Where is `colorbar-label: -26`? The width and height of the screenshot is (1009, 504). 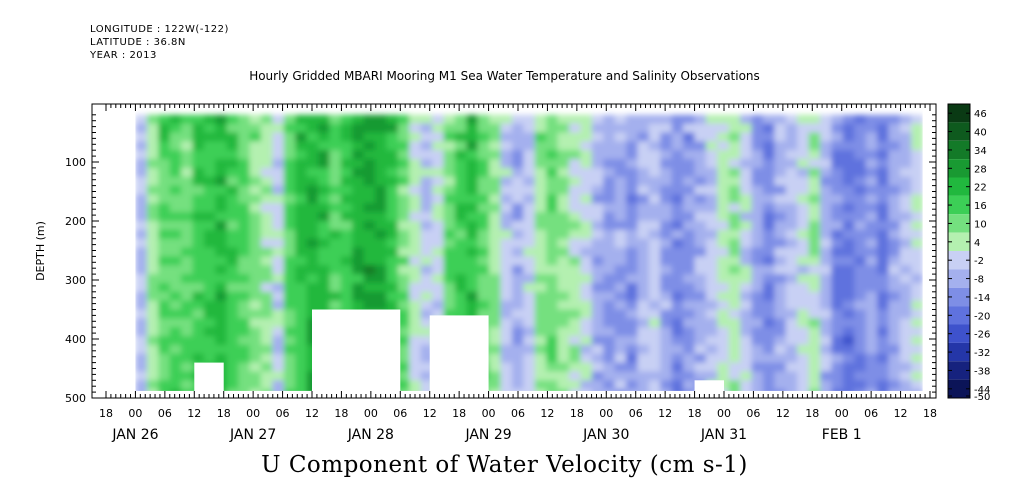
colorbar-label: -26 is located at coordinates (982, 335).